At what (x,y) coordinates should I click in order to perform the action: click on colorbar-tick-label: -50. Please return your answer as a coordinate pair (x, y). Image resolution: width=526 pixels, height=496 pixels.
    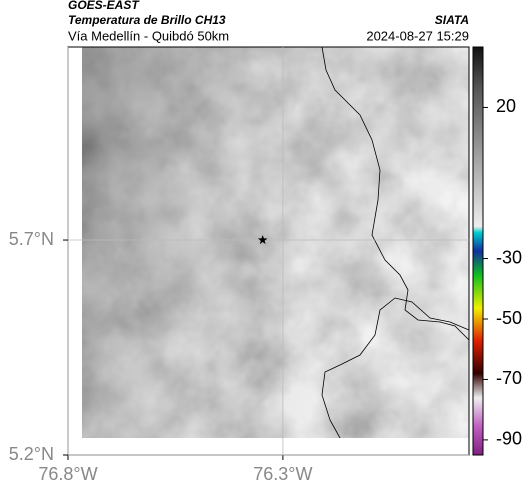
    Looking at the image, I should click on (509, 318).